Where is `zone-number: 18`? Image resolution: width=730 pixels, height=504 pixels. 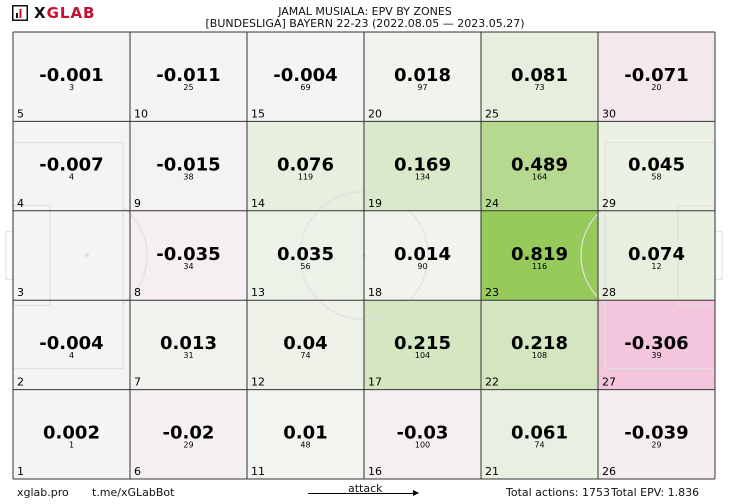 zone-number: 18 is located at coordinates (375, 292).